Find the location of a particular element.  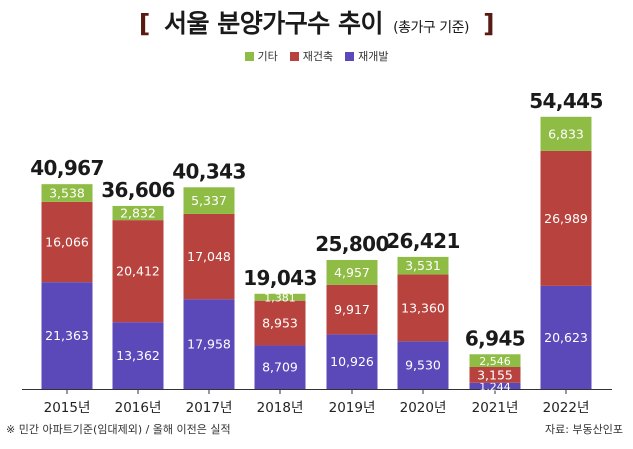

bar-value-label: 6,833 is located at coordinates (566, 133).